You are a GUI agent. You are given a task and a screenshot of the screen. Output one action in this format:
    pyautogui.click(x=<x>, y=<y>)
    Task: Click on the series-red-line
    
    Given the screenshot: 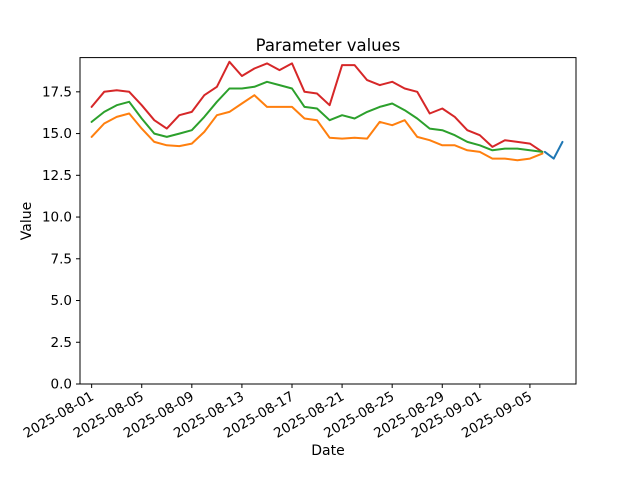 What is the action you would take?
    pyautogui.click(x=317, y=106)
    